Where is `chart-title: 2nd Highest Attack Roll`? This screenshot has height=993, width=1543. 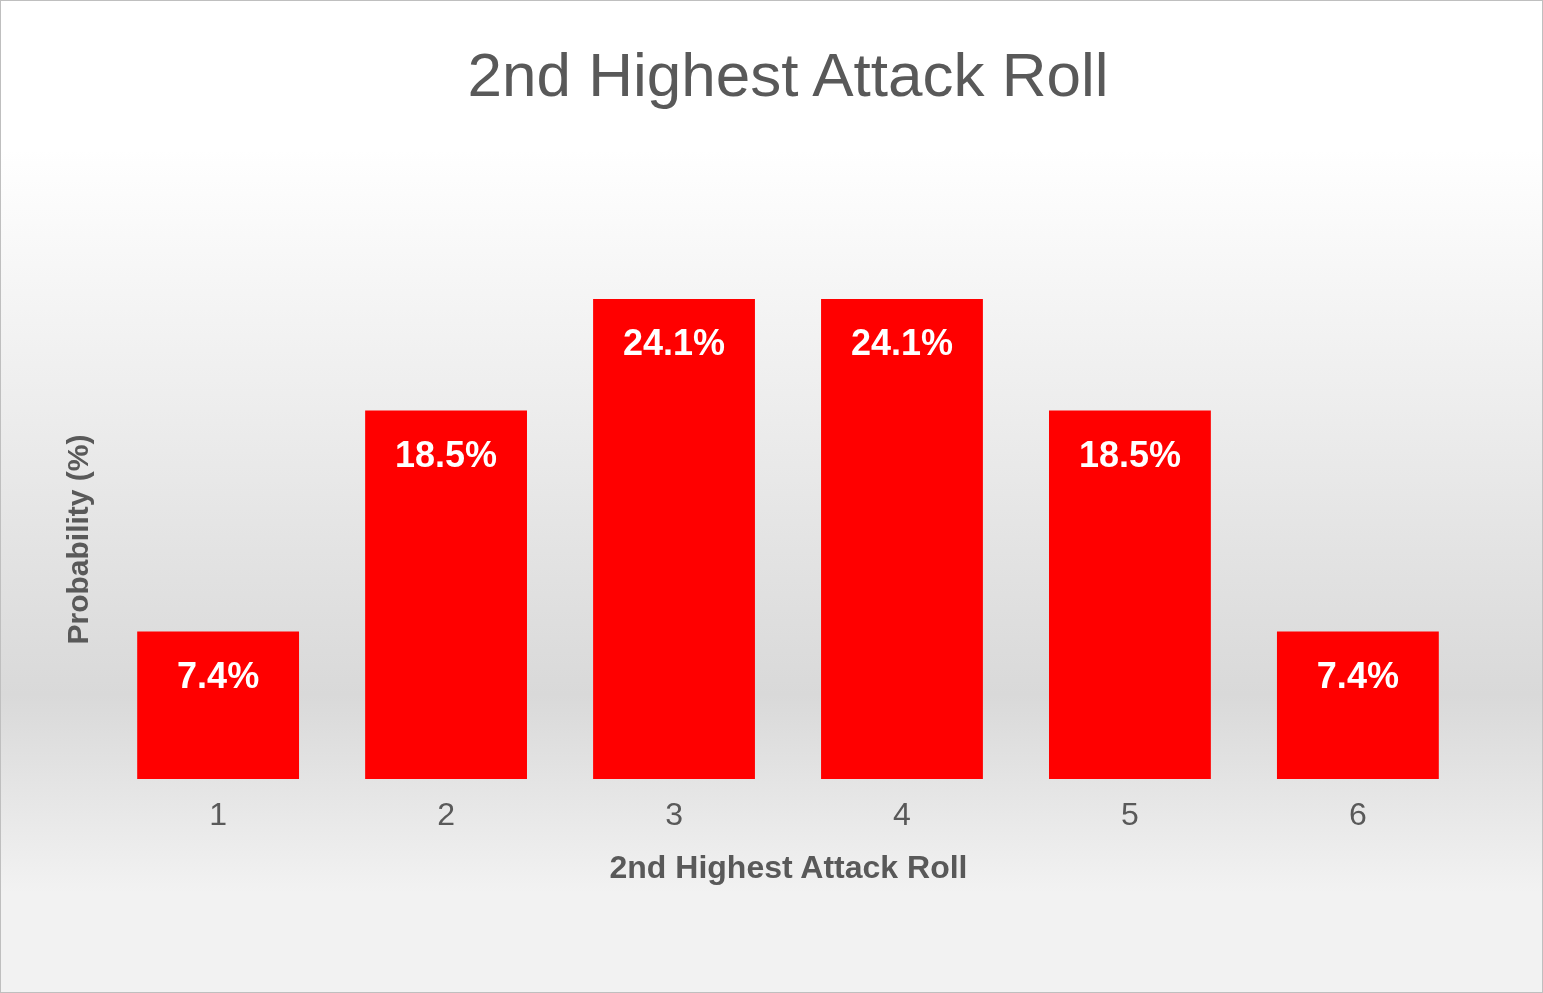
chart-title: 2nd Highest Attack Roll is located at coordinates (788, 74).